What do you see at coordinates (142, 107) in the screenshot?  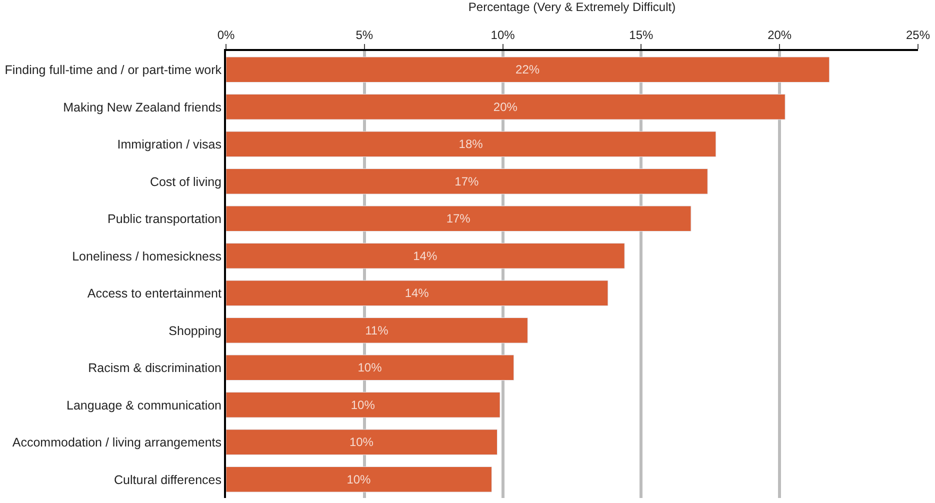 I see `y-tick-label: Making New Zealand friends` at bounding box center [142, 107].